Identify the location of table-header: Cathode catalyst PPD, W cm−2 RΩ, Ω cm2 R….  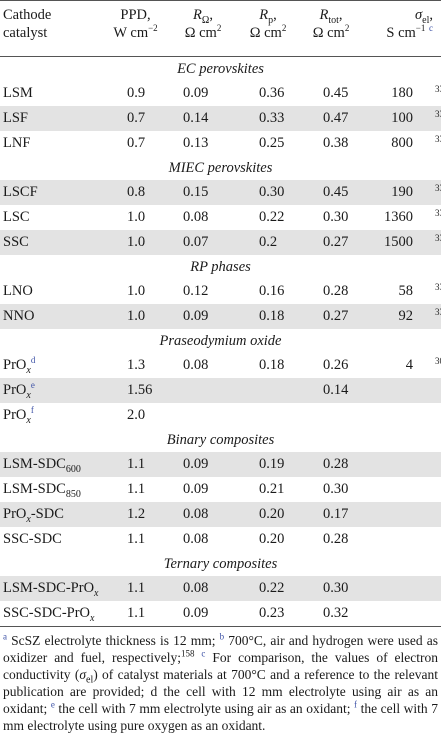
(220, 28).